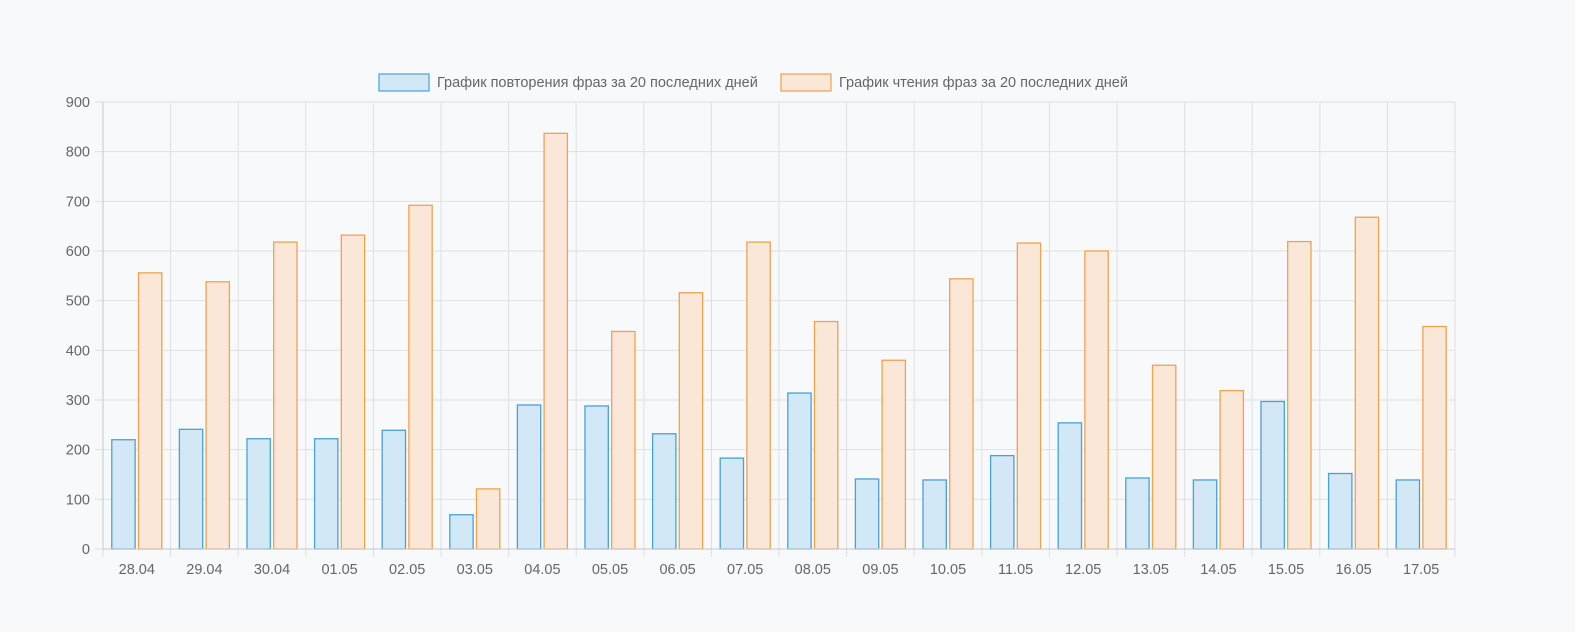  What do you see at coordinates (78, 153) in the screenshot?
I see `y-tick-label: 800` at bounding box center [78, 153].